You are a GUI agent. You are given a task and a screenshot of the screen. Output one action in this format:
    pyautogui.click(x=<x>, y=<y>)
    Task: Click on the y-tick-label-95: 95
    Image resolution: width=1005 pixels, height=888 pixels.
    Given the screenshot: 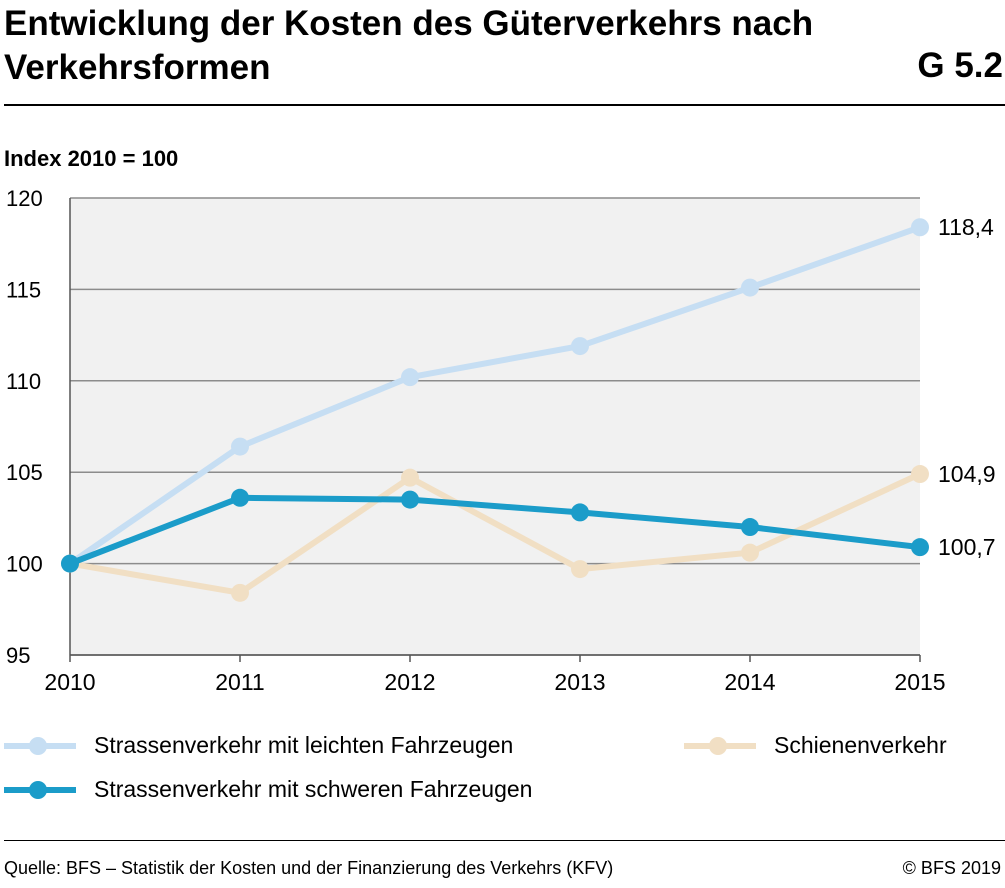 What is the action you would take?
    pyautogui.click(x=18, y=655)
    